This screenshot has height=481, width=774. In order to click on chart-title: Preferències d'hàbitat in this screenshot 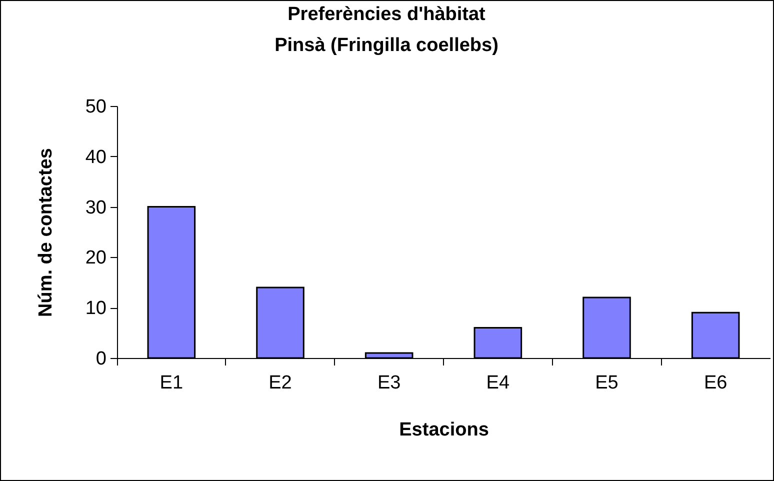, I will do `click(387, 14)`.